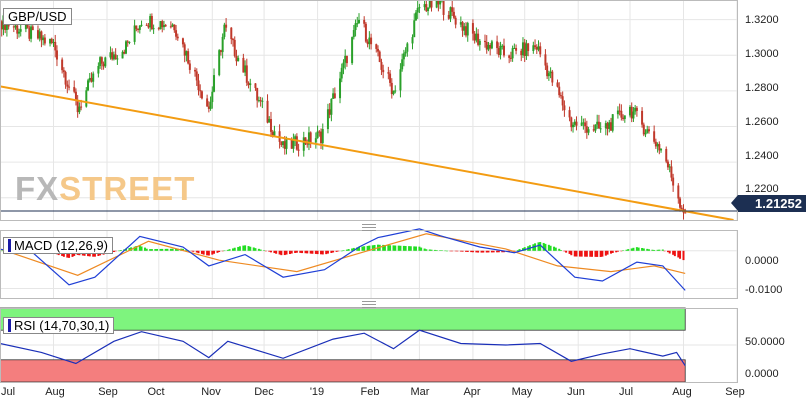 Image resolution: width=808 pixels, height=403 pixels. What do you see at coordinates (762, 88) in the screenshot?
I see `price-tick: 1.2800` at bounding box center [762, 88].